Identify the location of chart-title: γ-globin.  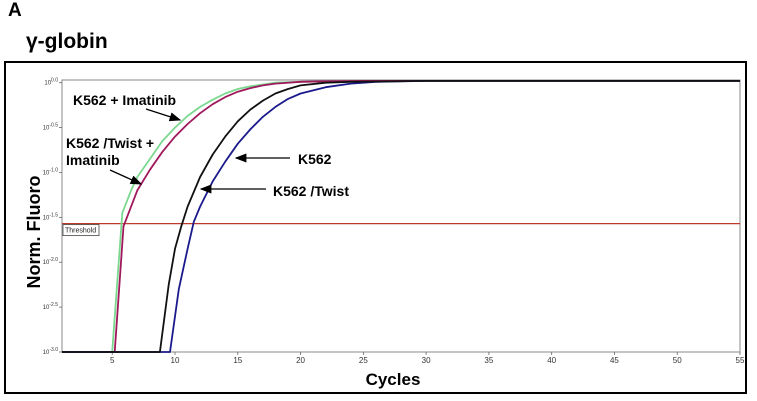
(67, 41).